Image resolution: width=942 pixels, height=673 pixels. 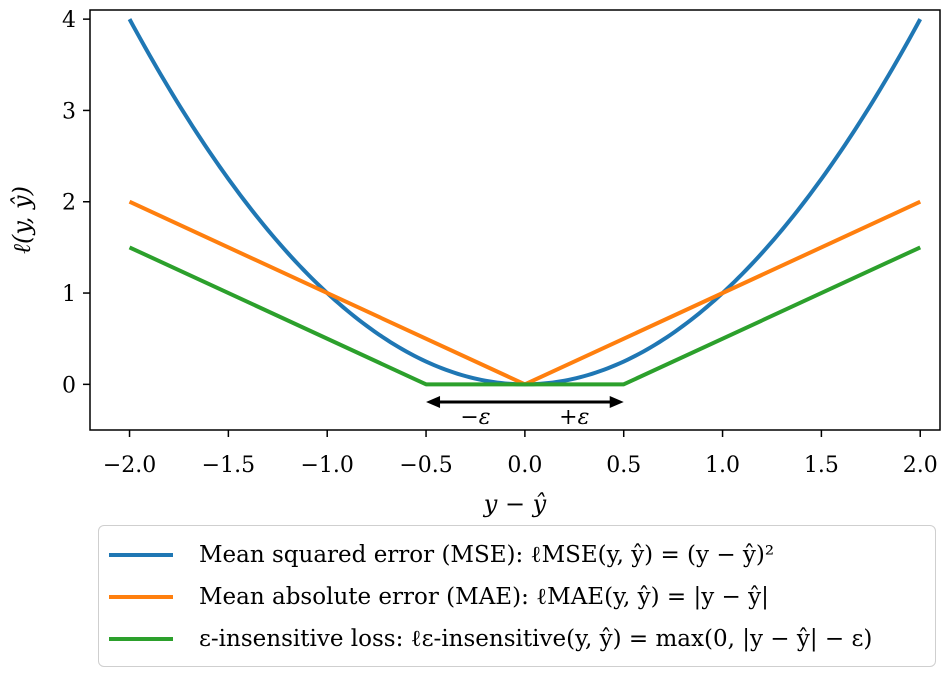 I want to click on x-tick-label: 0.5, so click(x=623, y=465).